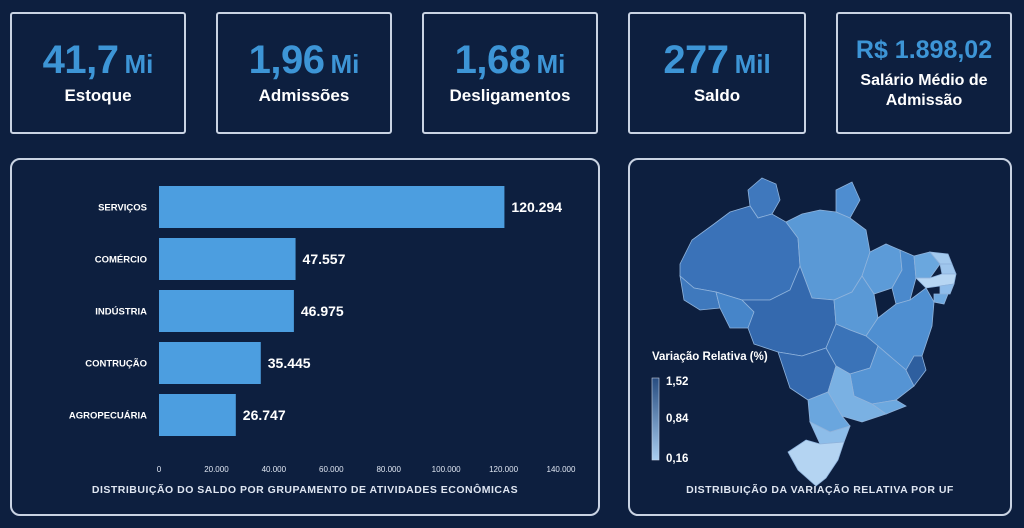 This screenshot has width=1024, height=528. I want to click on map-legend-title: Variação Relativa (%), so click(710, 357).